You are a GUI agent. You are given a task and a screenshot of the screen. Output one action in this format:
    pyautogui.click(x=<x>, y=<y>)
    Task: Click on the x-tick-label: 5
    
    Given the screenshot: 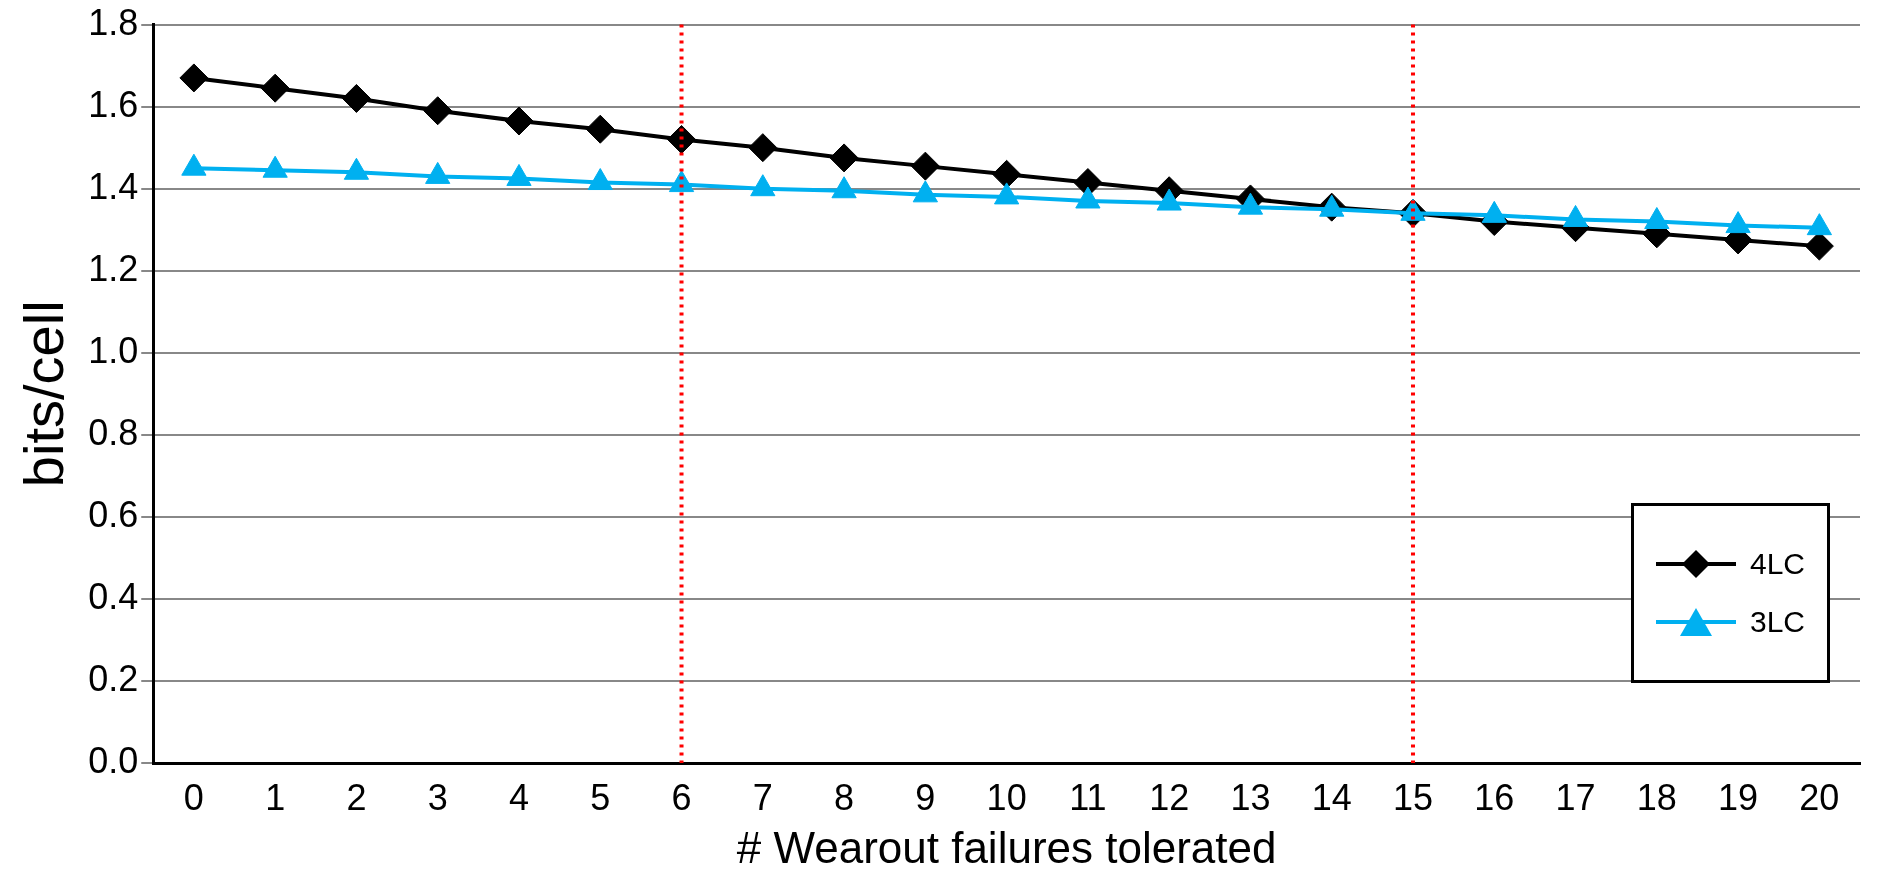 What is the action you would take?
    pyautogui.click(x=600, y=797)
    